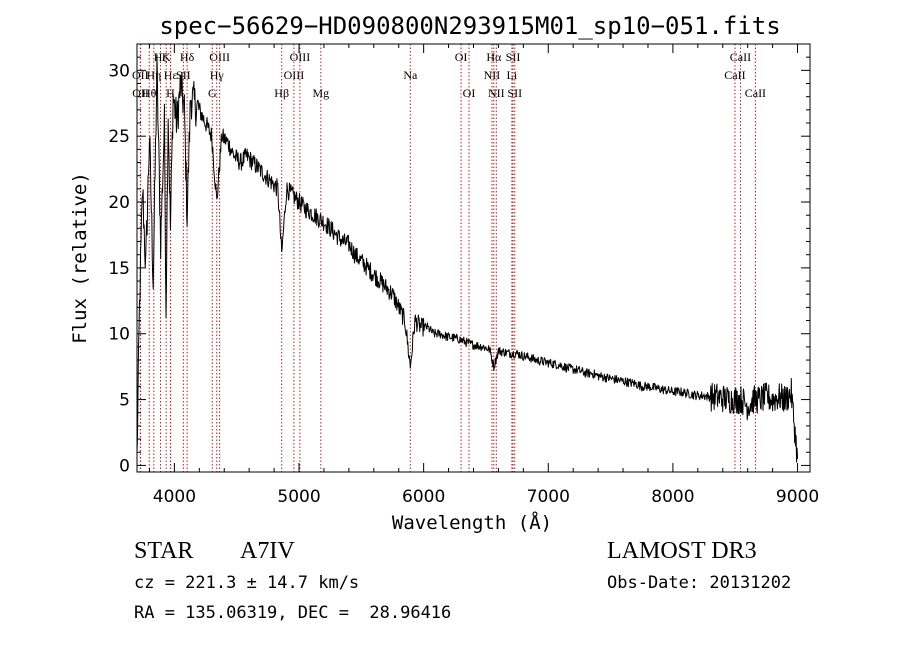  I want to click on coordinates: RA = 135.06319, DEC = 28.96416, so click(293, 613).